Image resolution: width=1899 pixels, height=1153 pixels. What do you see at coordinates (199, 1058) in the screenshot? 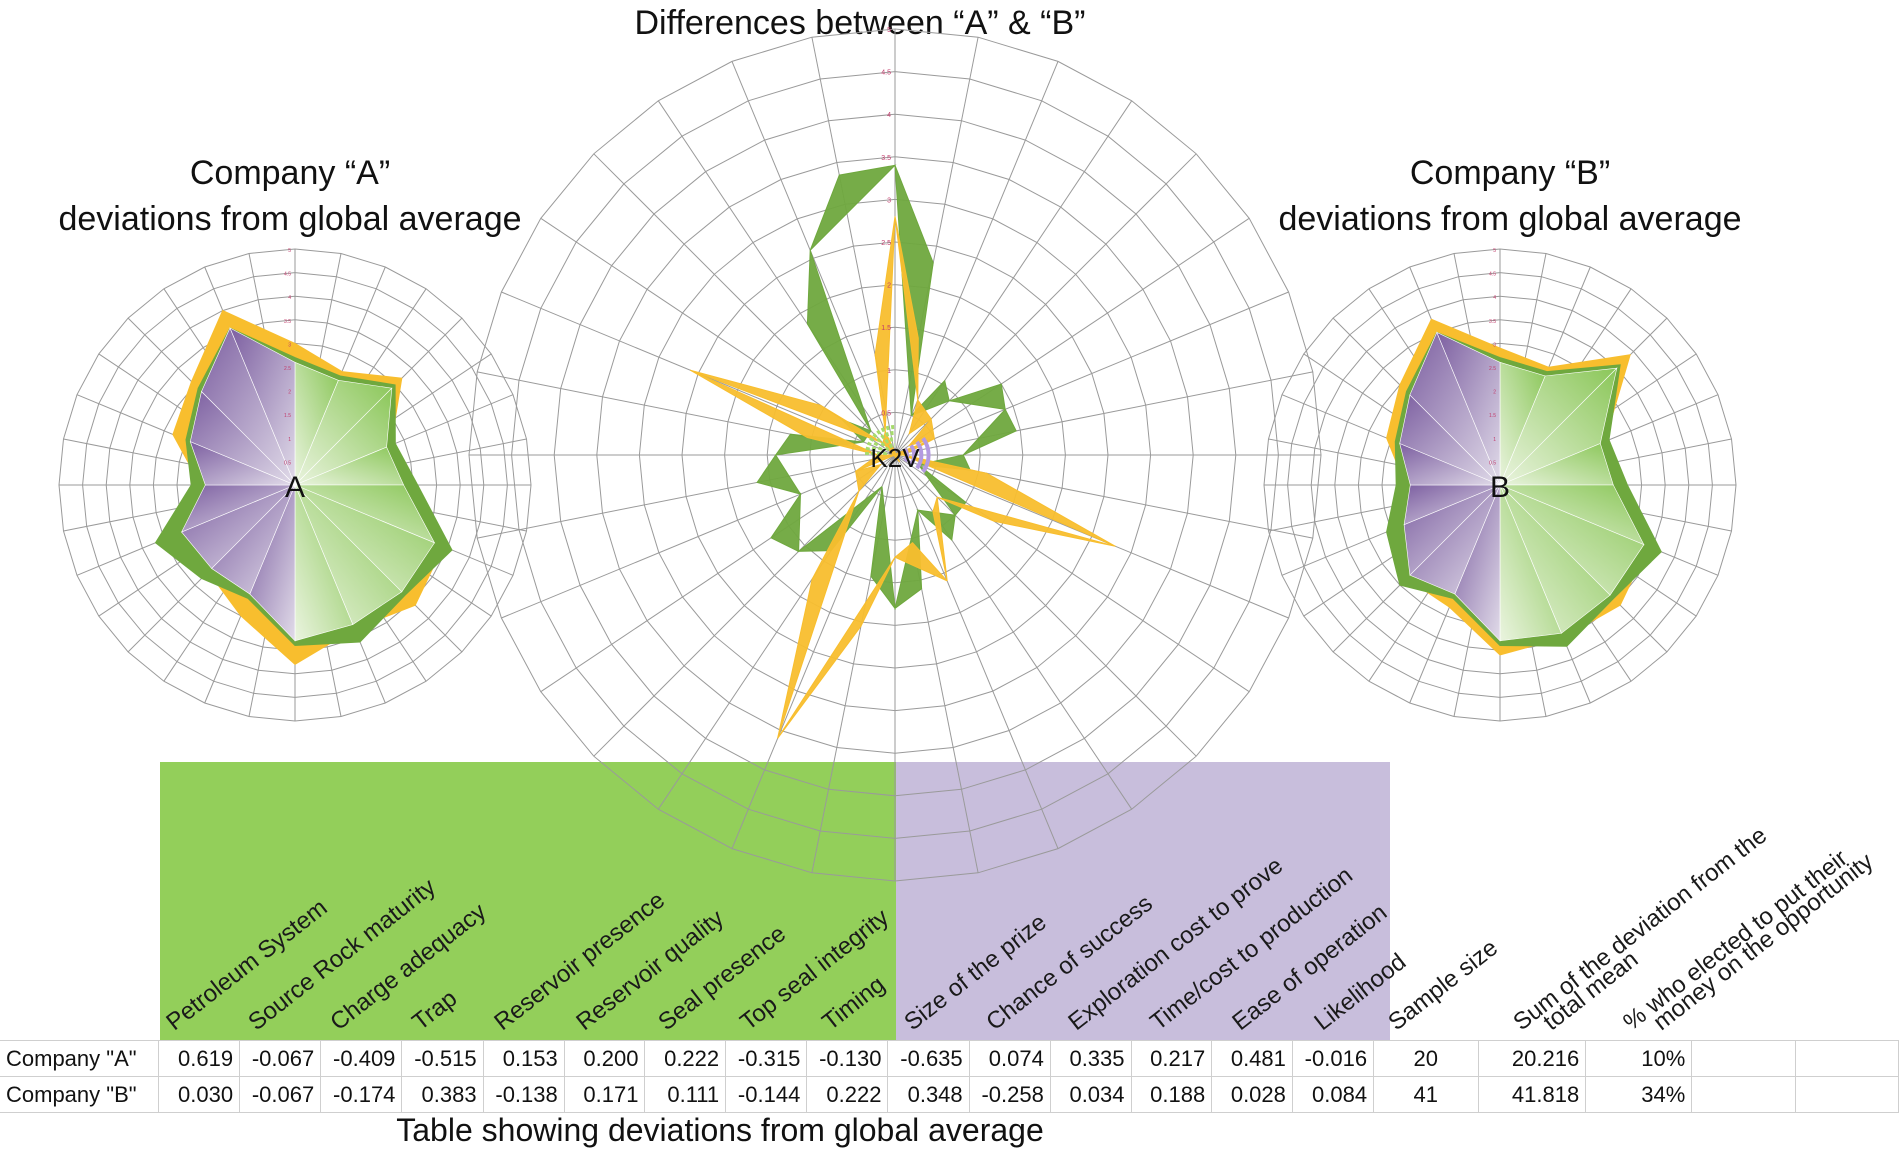
I see `table-cell: 0.619` at bounding box center [199, 1058].